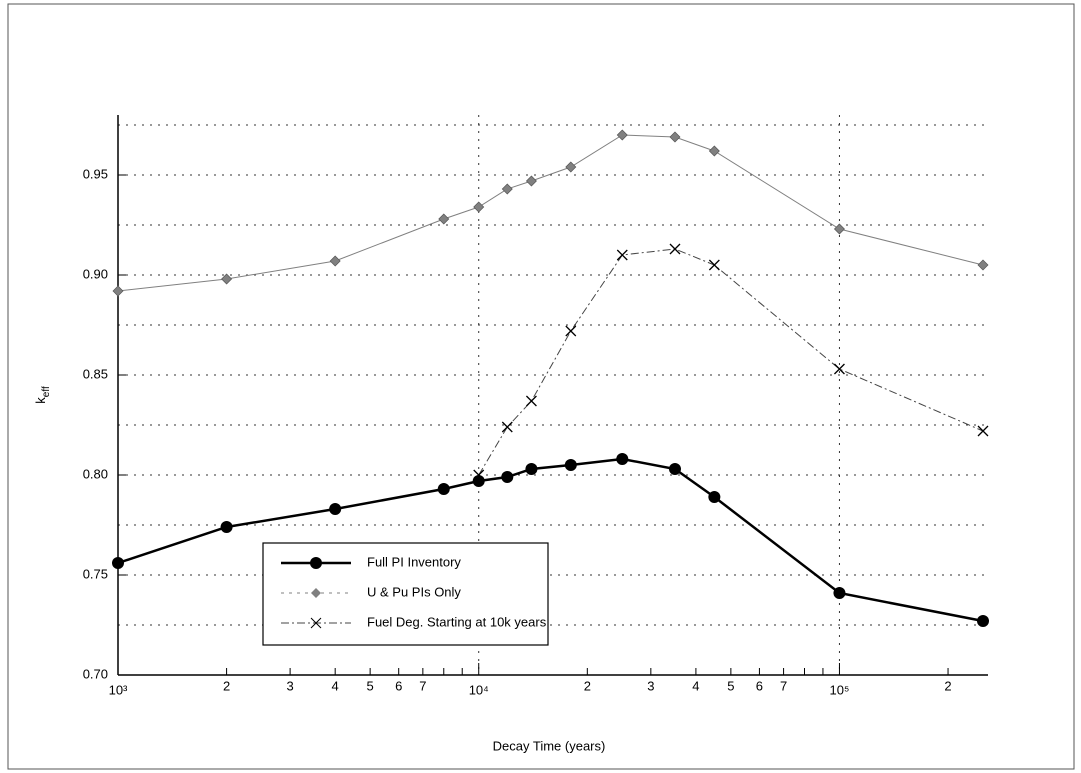  I want to click on x-tick-label: 10⁴, so click(479, 689).